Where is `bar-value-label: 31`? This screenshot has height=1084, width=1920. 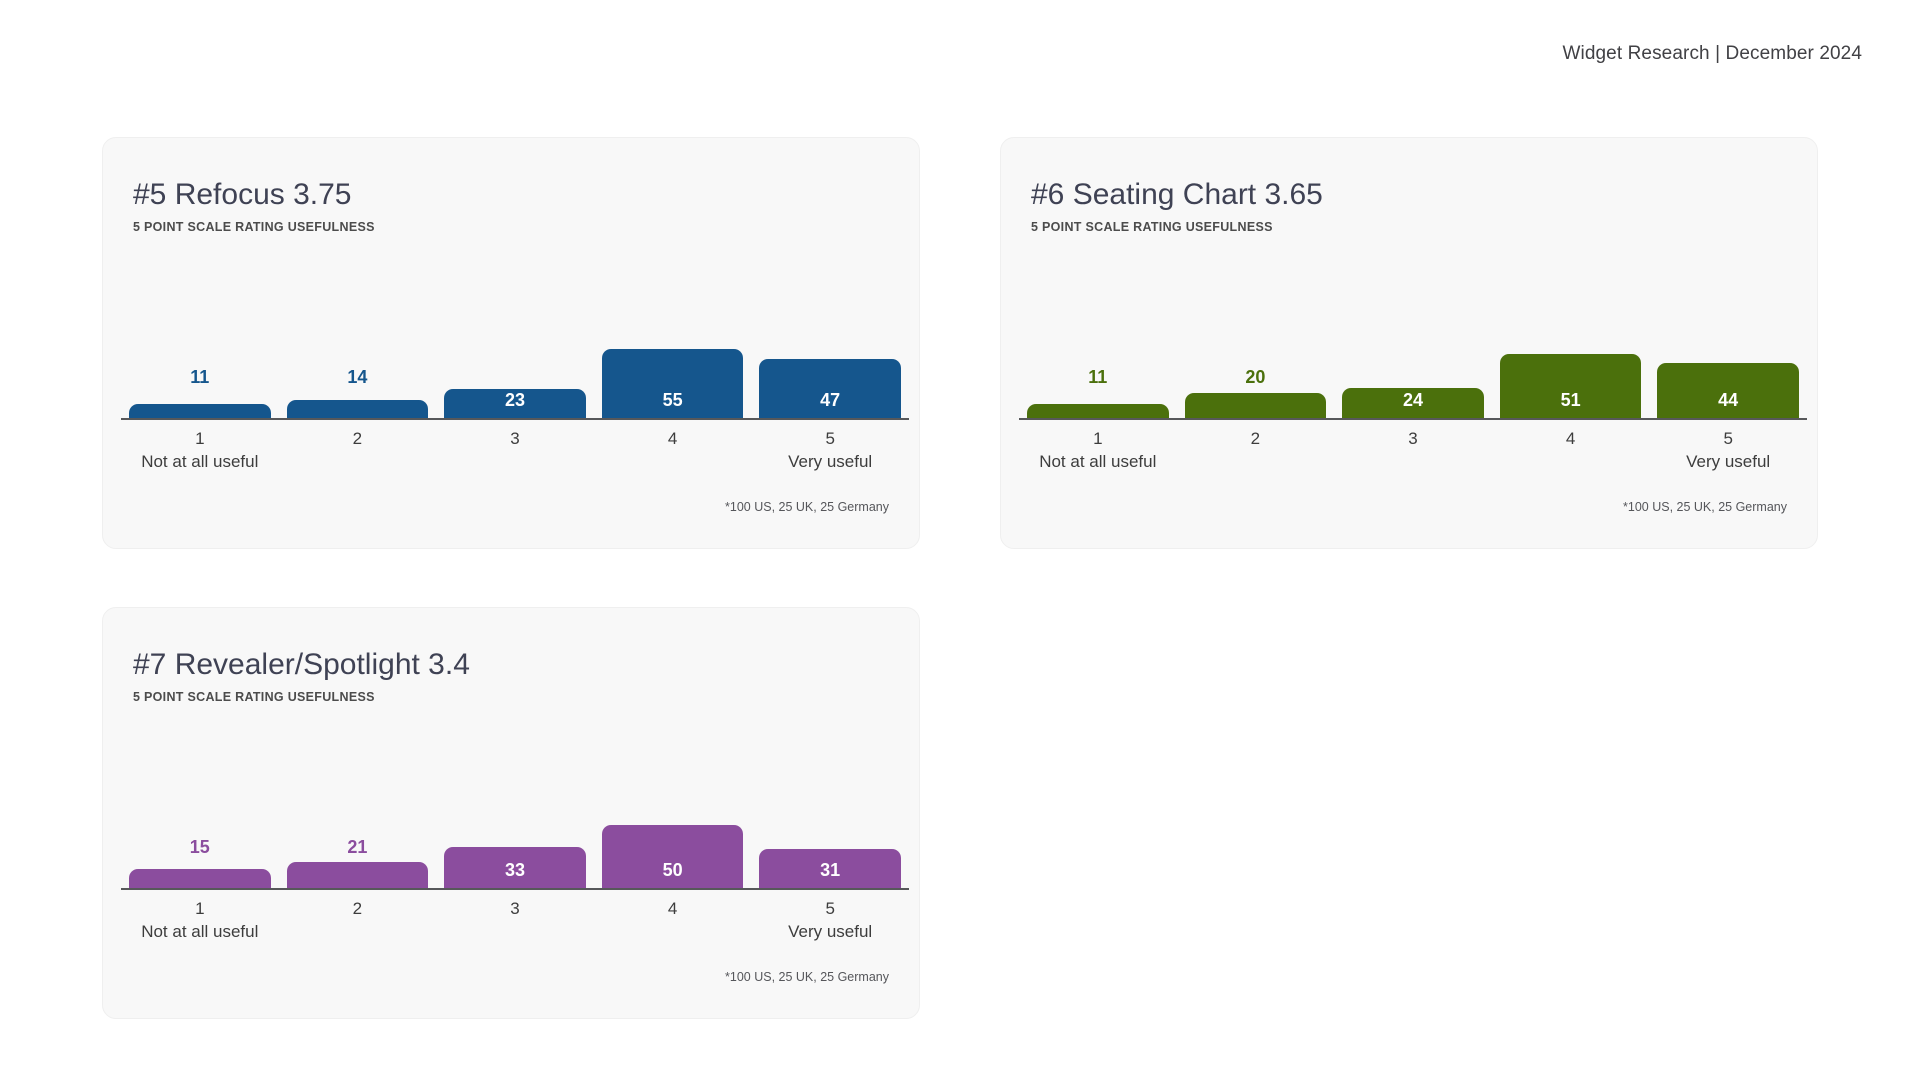 bar-value-label: 31 is located at coordinates (830, 870).